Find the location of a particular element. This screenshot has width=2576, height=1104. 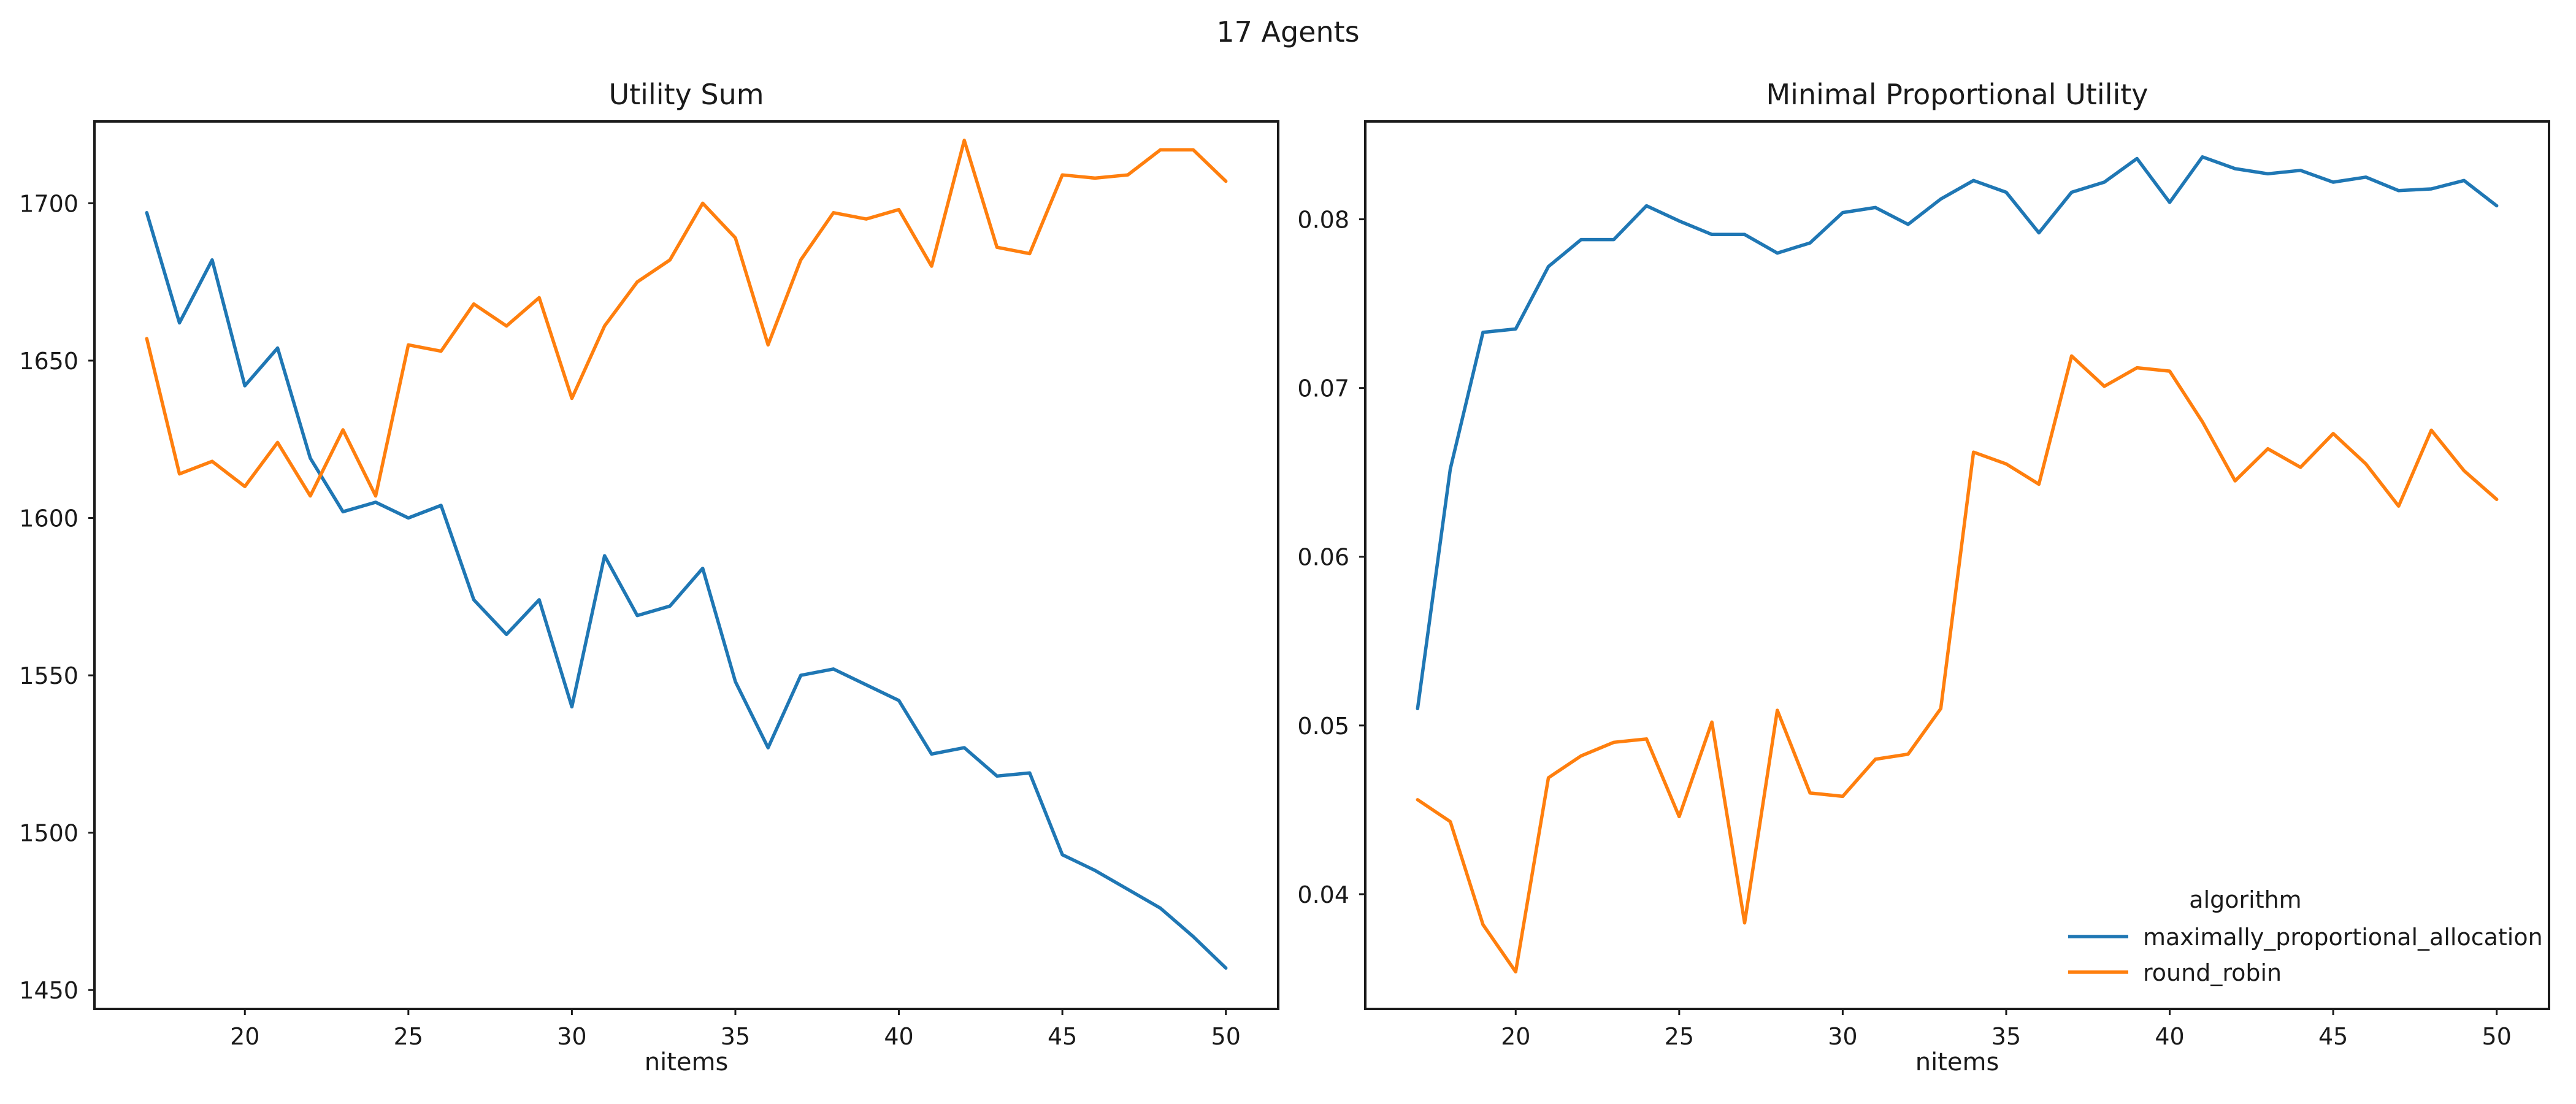

utility-sum-xlabel: nitems is located at coordinates (687, 1062).